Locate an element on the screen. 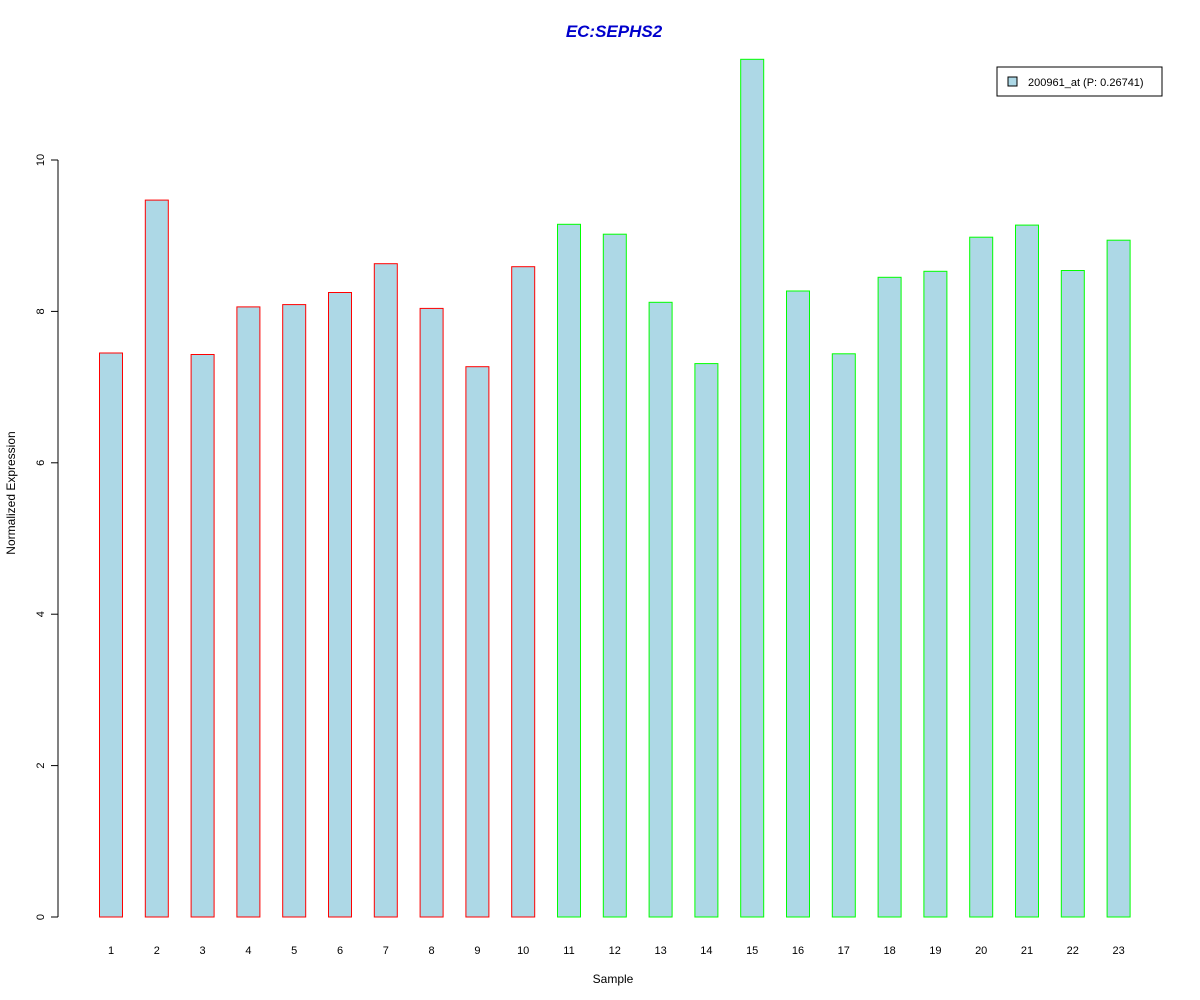 The image size is (1200, 1000). x-axis-tick-label: 17 is located at coordinates (844, 951).